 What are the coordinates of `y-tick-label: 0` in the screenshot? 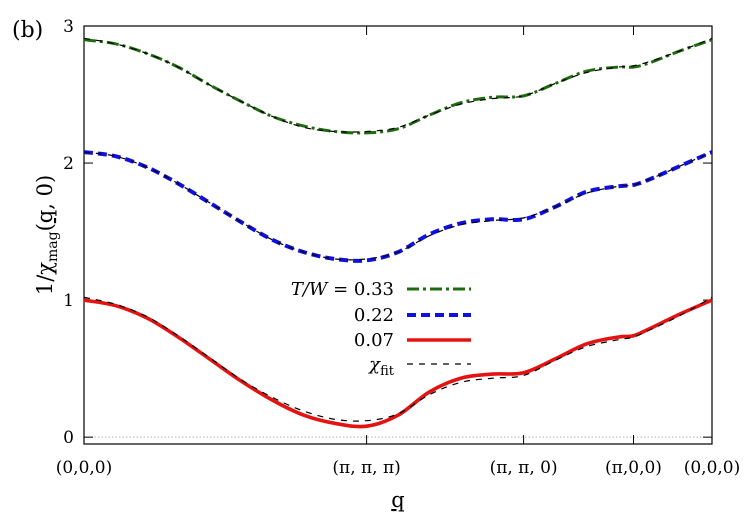 It's located at (68, 438).